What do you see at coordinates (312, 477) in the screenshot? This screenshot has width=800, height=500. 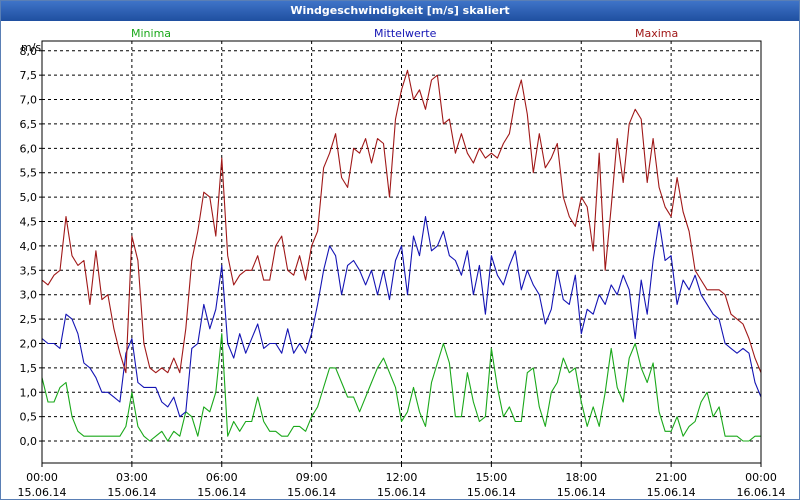 I see `x-tick-time: 09:00` at bounding box center [312, 477].